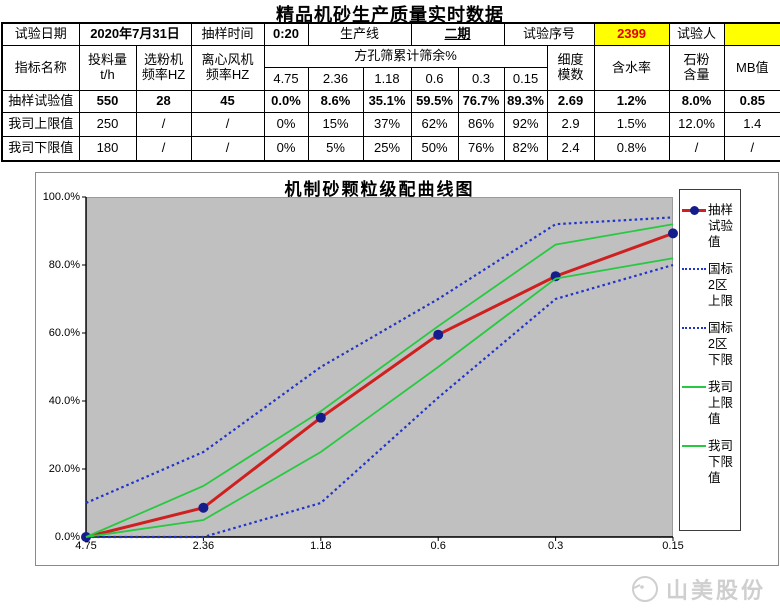  I want to click on sieve-size-header: 4.75, so click(286, 79).